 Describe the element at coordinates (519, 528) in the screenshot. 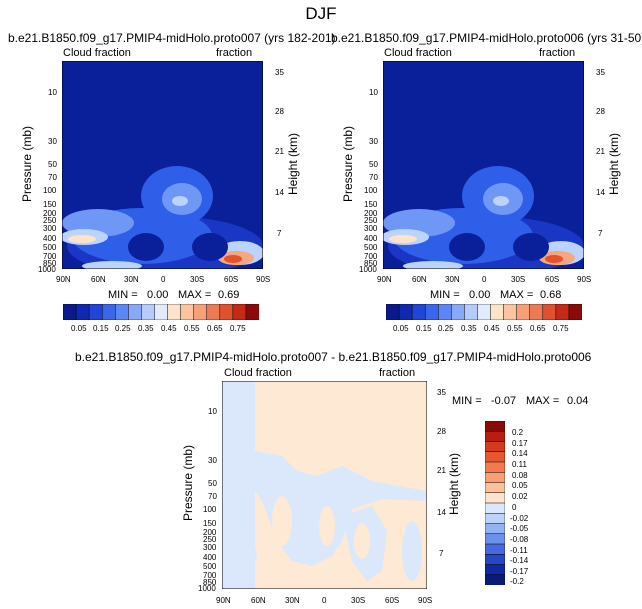

I see `panel3-cbar-label: -0.05` at that location.